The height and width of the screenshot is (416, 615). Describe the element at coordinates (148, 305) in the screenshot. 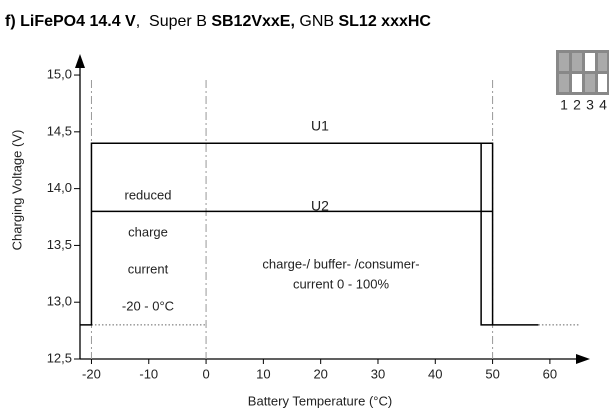

I see `annotation: -20 - 0°C` at that location.